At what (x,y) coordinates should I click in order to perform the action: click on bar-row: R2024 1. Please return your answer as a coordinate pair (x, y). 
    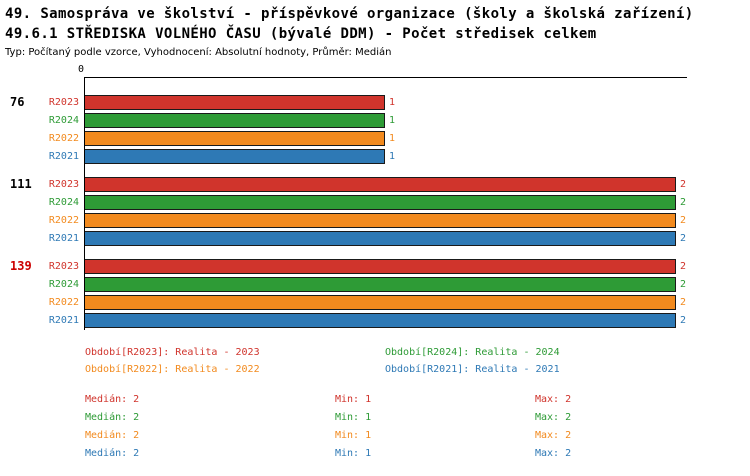
    Looking at the image, I should click on (377, 120).